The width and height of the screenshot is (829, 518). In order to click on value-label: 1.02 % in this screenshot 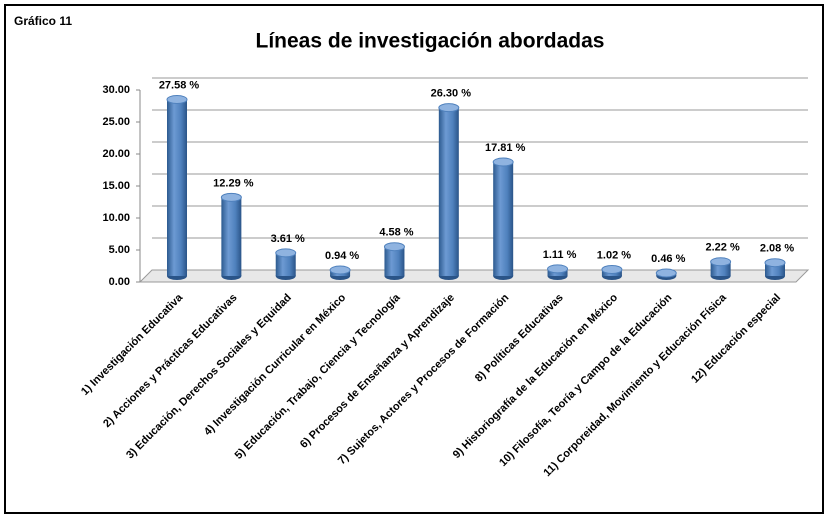, I will do `click(614, 255)`.